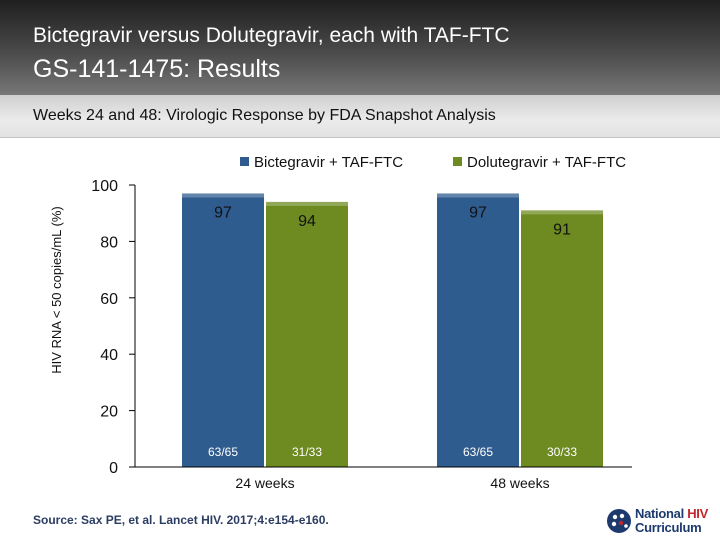 This screenshot has height=540, width=720. Describe the element at coordinates (546, 162) in the screenshot. I see `legend-label: Dolutegravir + TAF-FTC` at that location.